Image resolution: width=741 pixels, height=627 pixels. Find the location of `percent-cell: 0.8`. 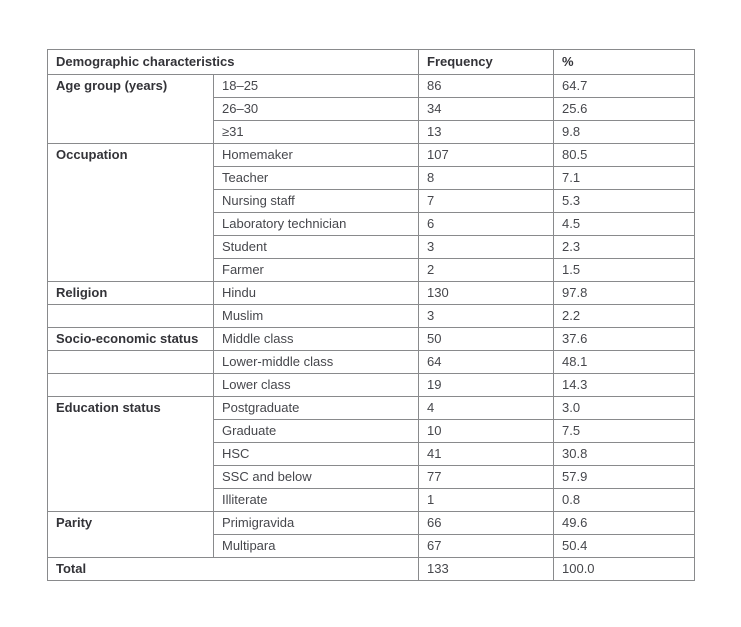

percent-cell: 0.8 is located at coordinates (624, 500).